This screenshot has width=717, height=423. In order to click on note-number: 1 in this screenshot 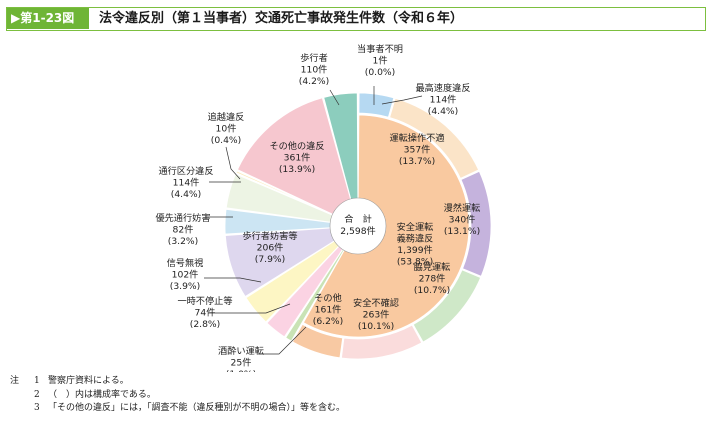, I will do `click(37, 381)`.